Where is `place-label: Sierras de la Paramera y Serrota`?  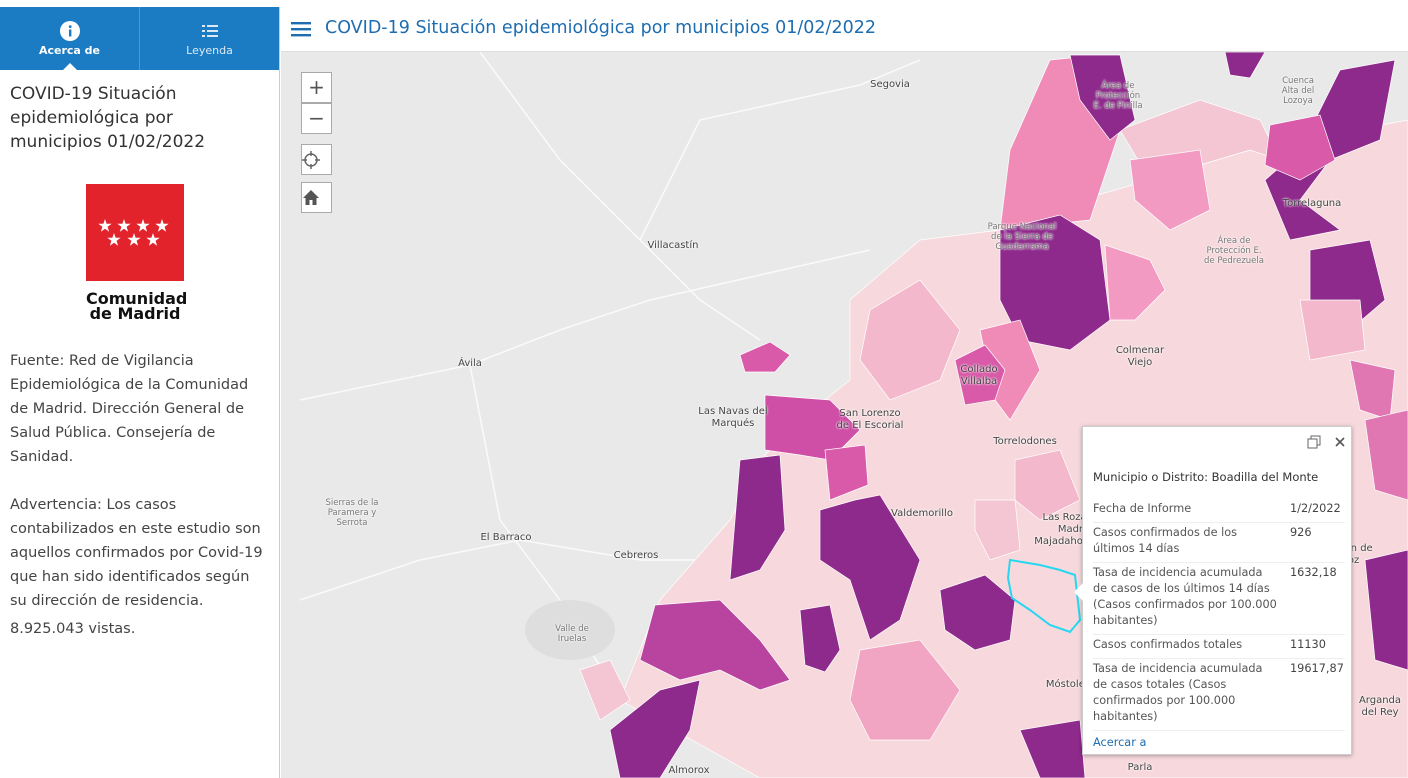 place-label: Sierras de la Paramera y Serrota is located at coordinates (352, 513).